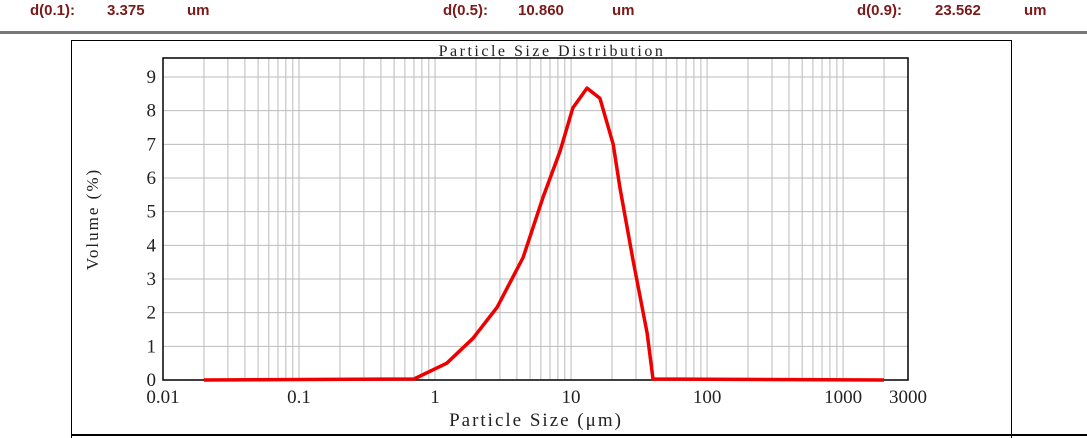  I want to click on y-tick-label: 8, so click(152, 111).